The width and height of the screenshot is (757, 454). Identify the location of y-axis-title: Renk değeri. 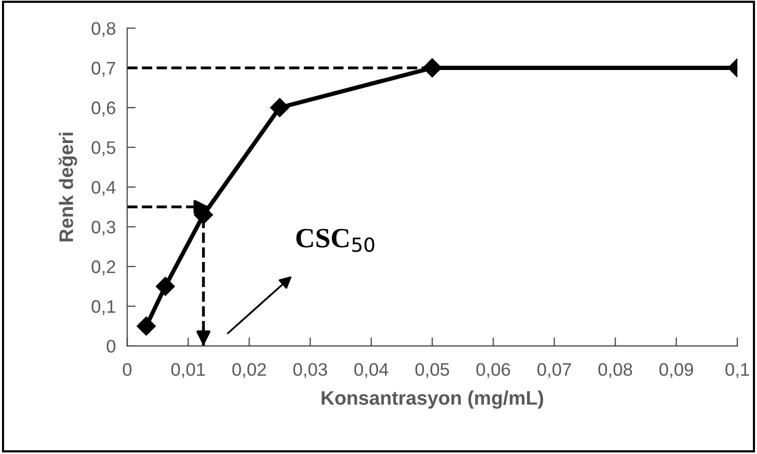
(68, 187).